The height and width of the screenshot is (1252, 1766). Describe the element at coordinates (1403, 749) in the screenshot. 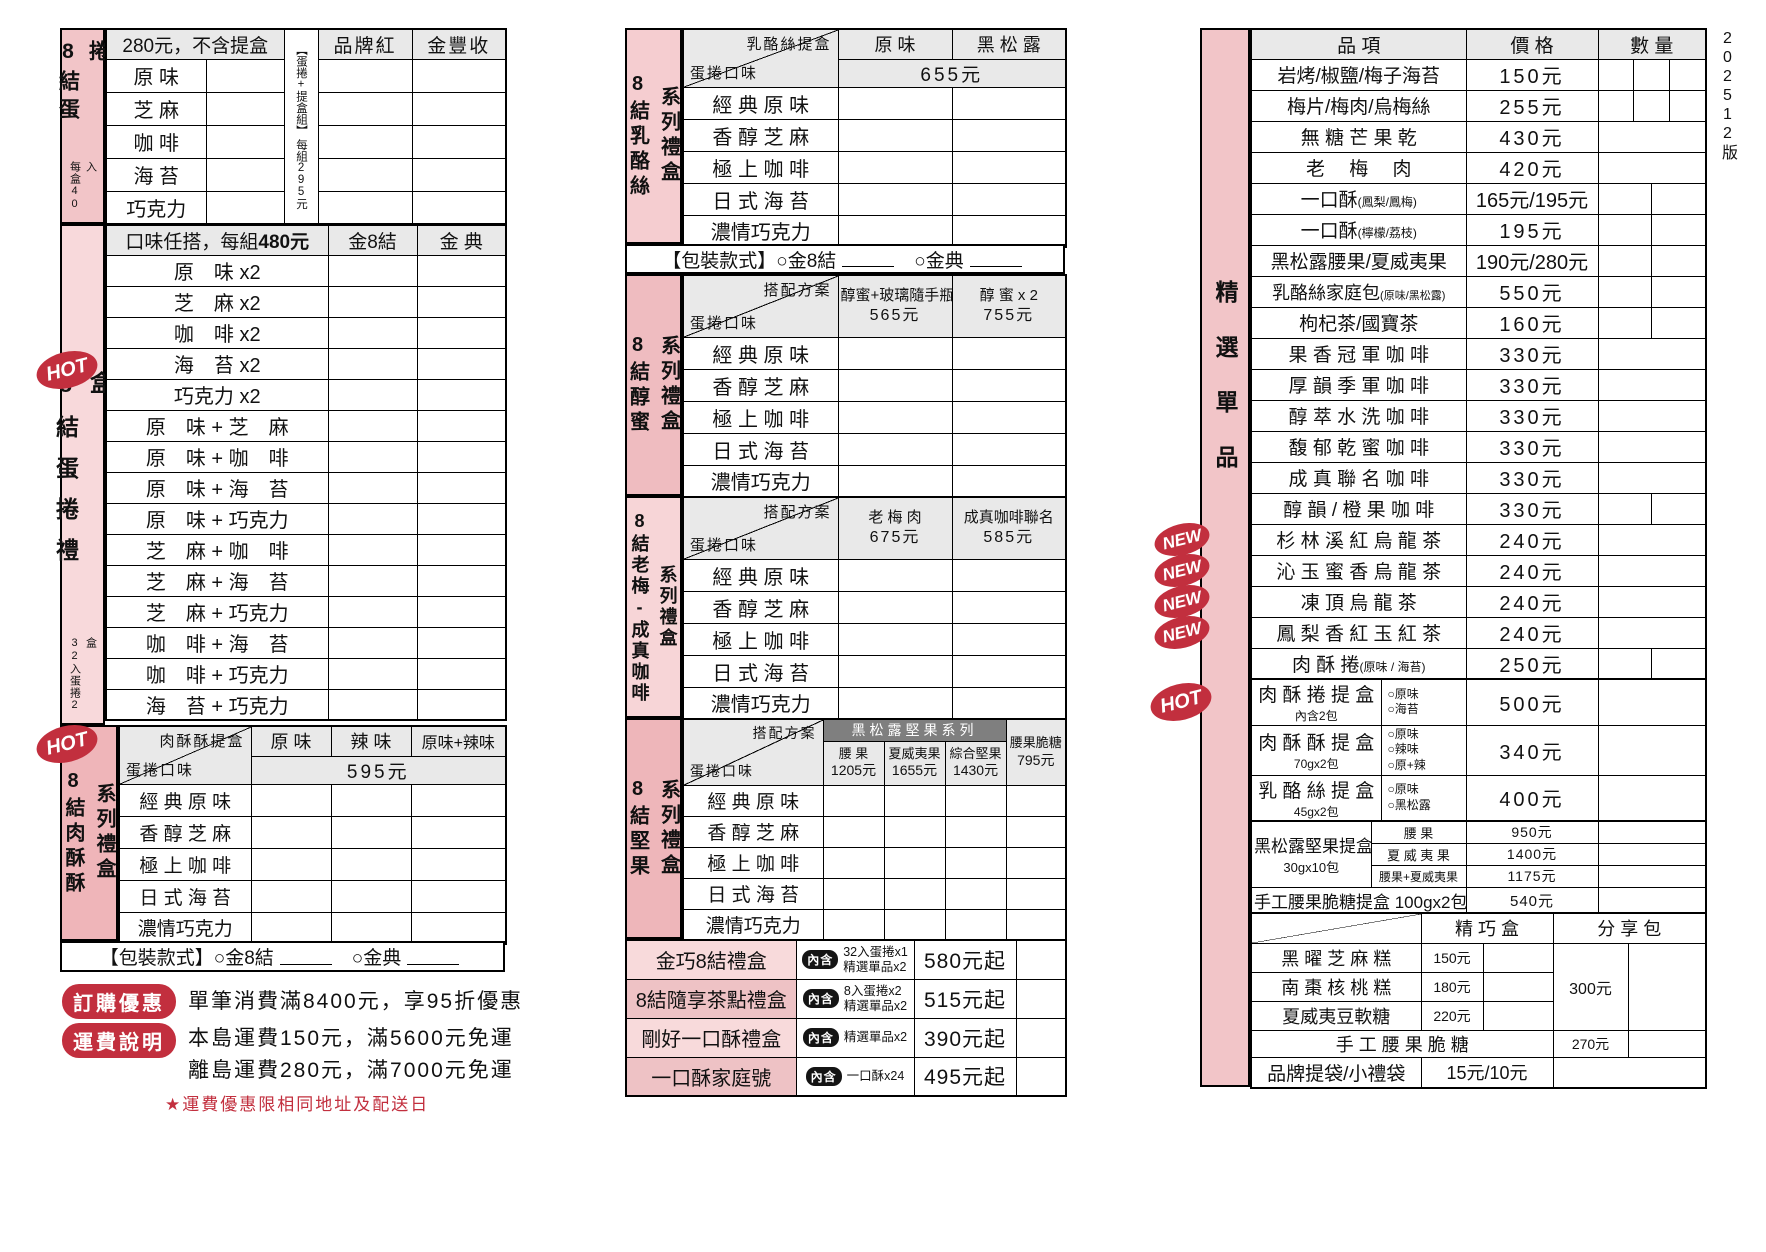

I see `flavor-option: ○辣味` at that location.